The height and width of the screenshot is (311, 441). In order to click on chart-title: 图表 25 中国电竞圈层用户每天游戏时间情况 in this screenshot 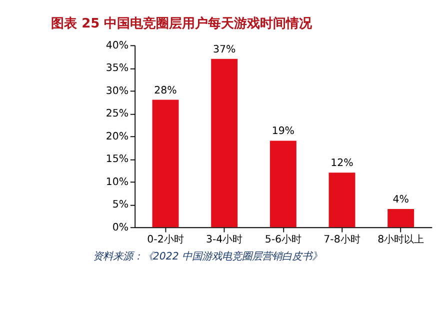, I will do `click(182, 24)`.